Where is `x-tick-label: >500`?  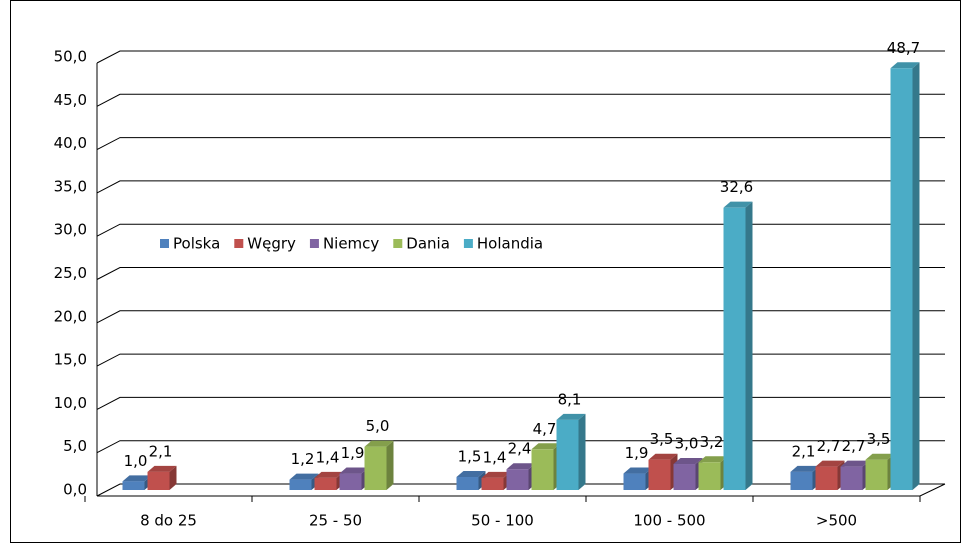
x-tick-label: >500 is located at coordinates (836, 521).